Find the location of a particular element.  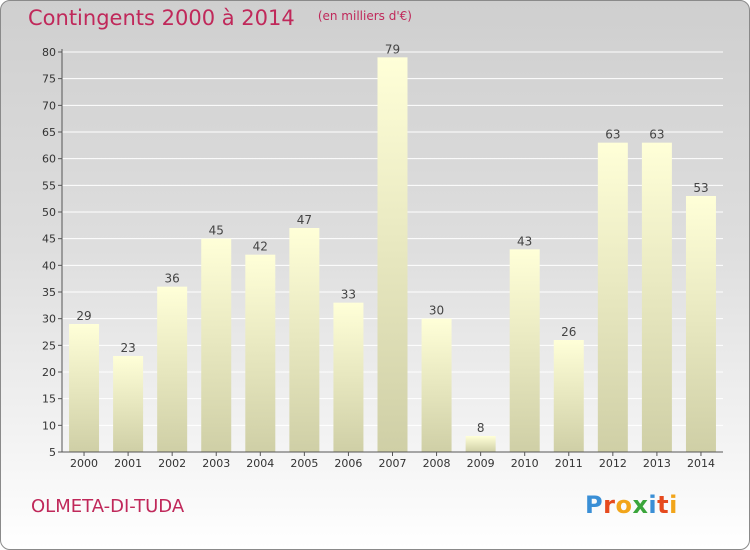

data-label-2003: 45 is located at coordinates (216, 231).